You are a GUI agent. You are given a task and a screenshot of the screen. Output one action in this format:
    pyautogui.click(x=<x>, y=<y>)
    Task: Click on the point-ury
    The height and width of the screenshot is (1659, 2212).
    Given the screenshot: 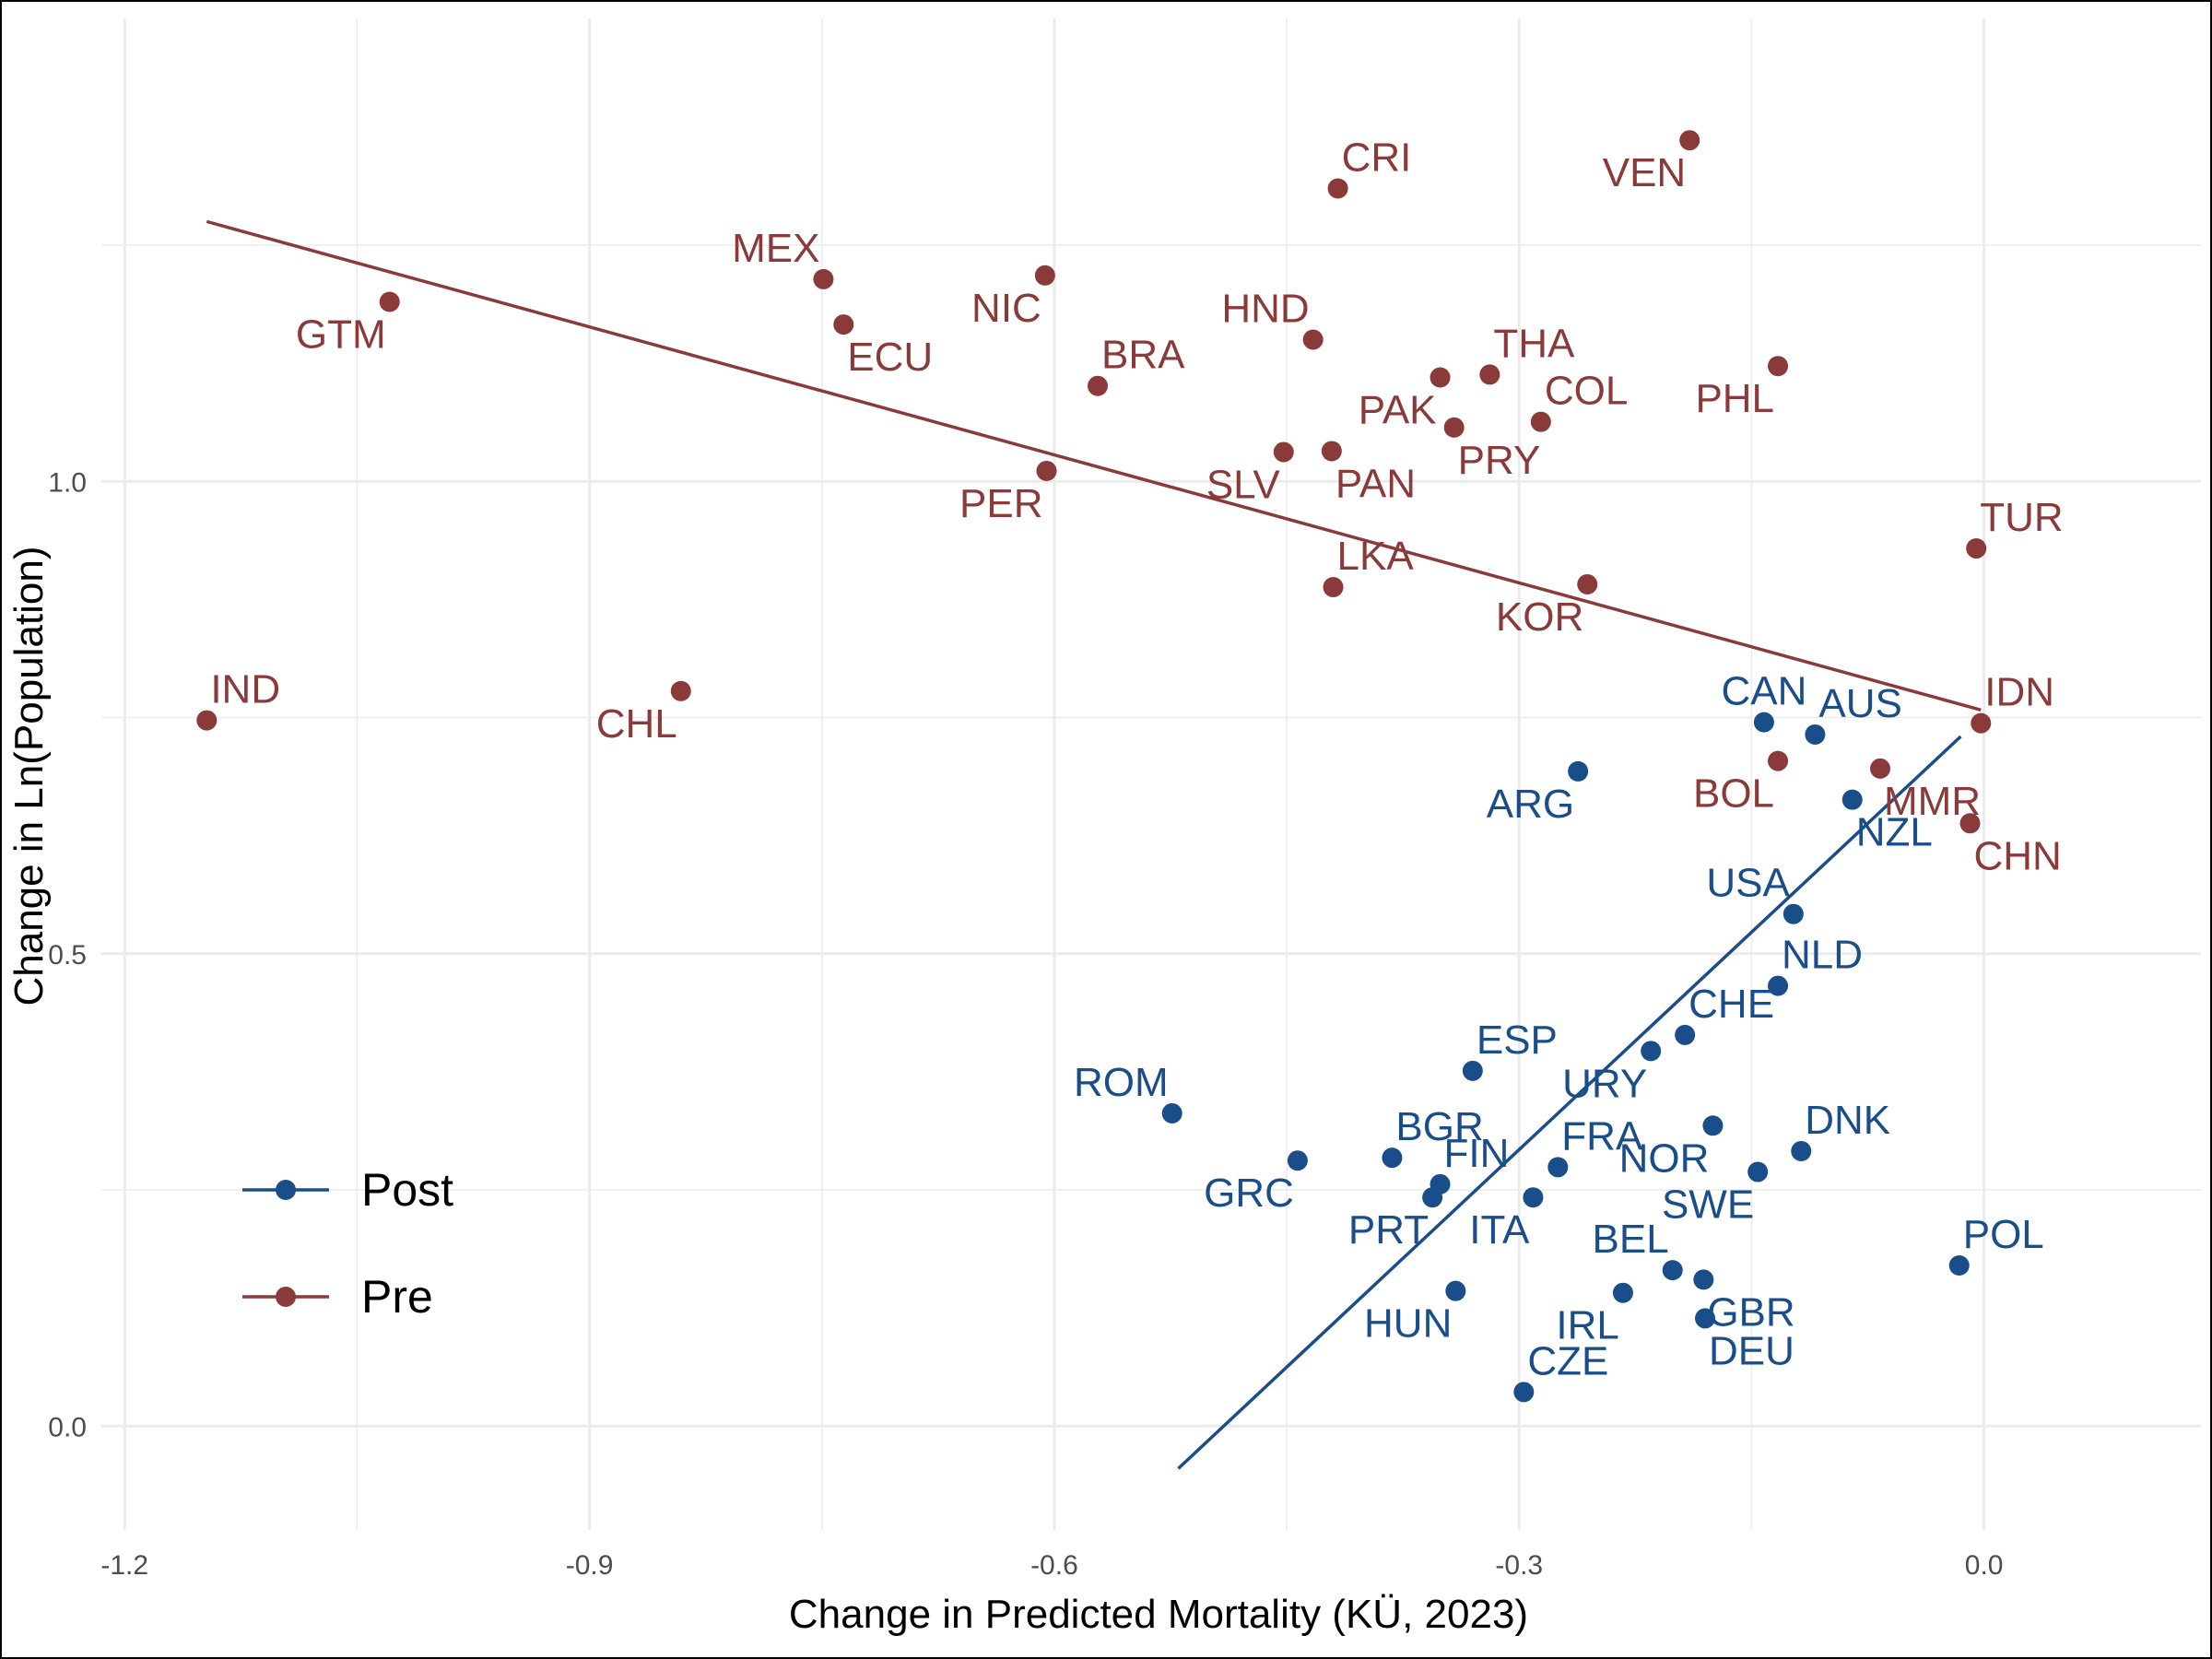 What is the action you would take?
    pyautogui.click(x=1651, y=1051)
    